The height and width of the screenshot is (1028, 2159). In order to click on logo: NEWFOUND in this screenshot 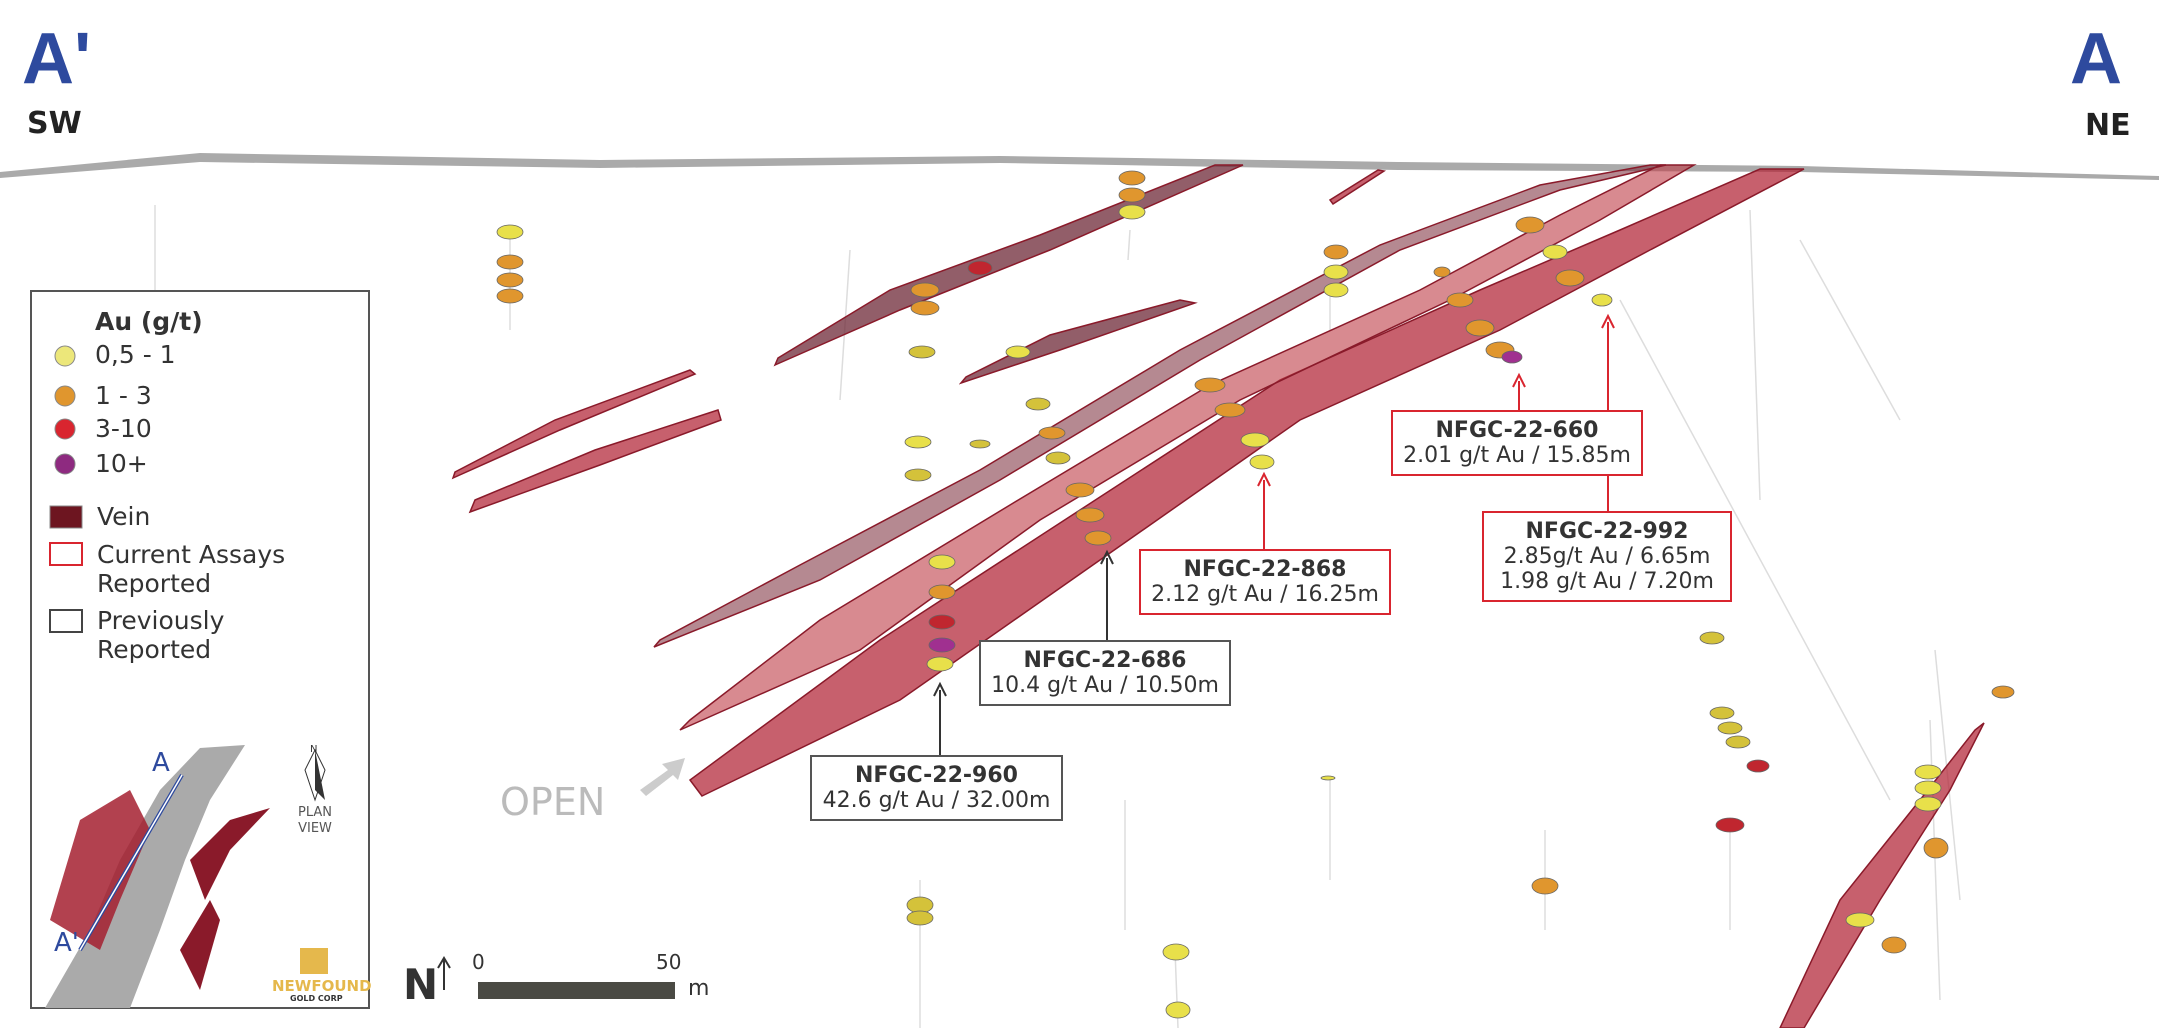, I will do `click(322, 986)`.